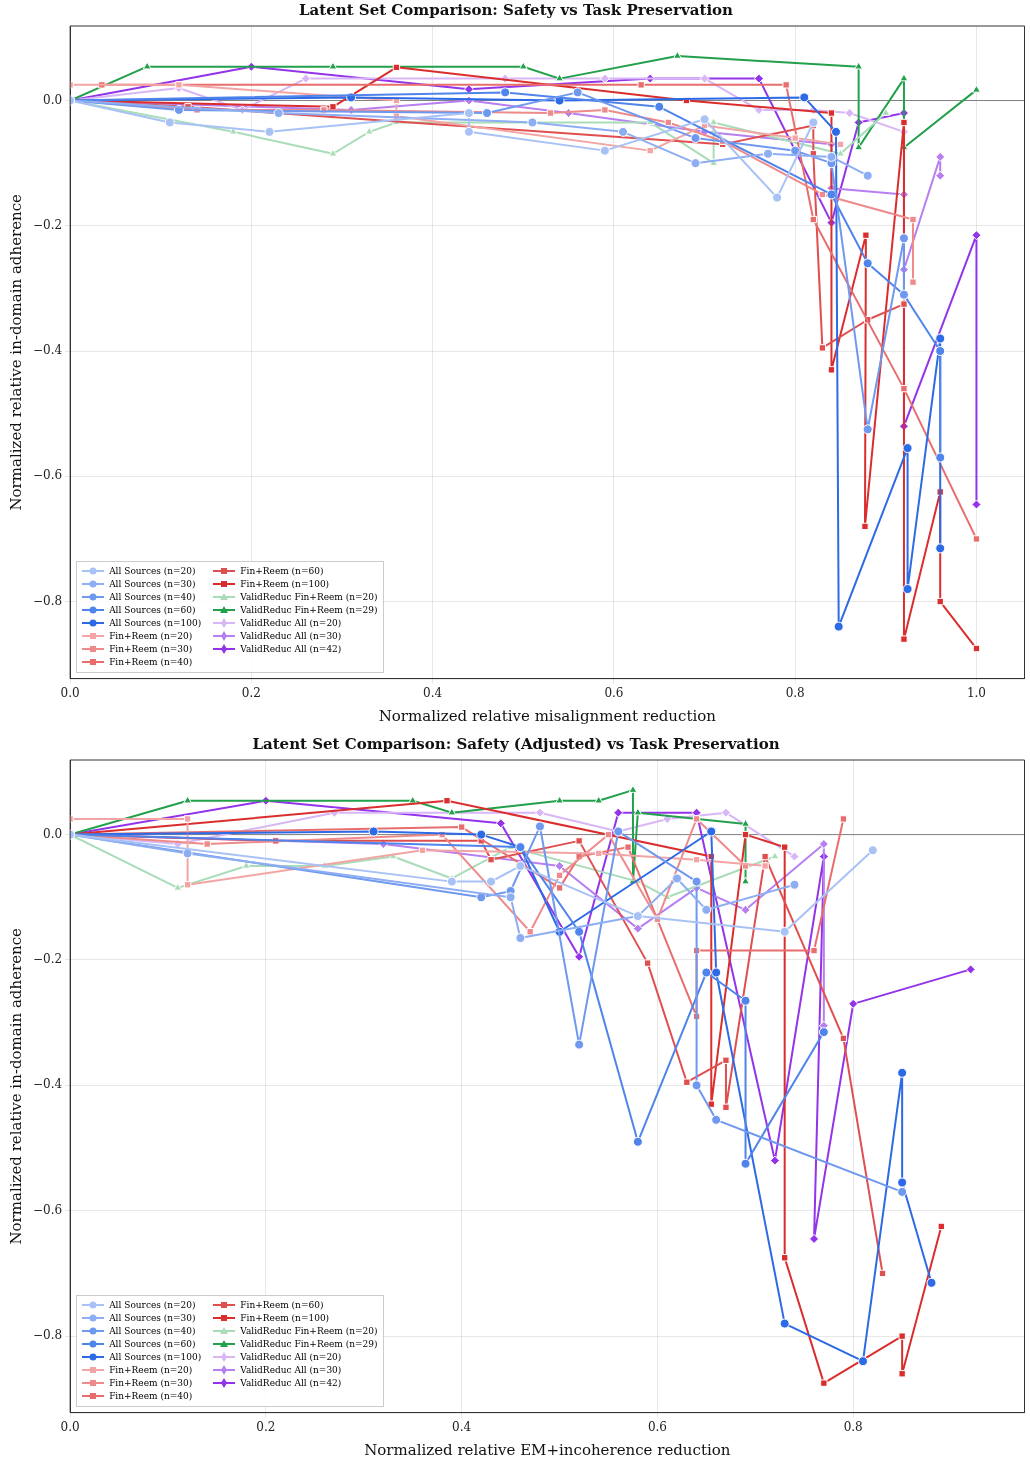 Image resolution: width=1030 pixels, height=1469 pixels. What do you see at coordinates (547, 715) in the screenshot?
I see `x-axis-title: Normalized relative misalignment reduction` at bounding box center [547, 715].